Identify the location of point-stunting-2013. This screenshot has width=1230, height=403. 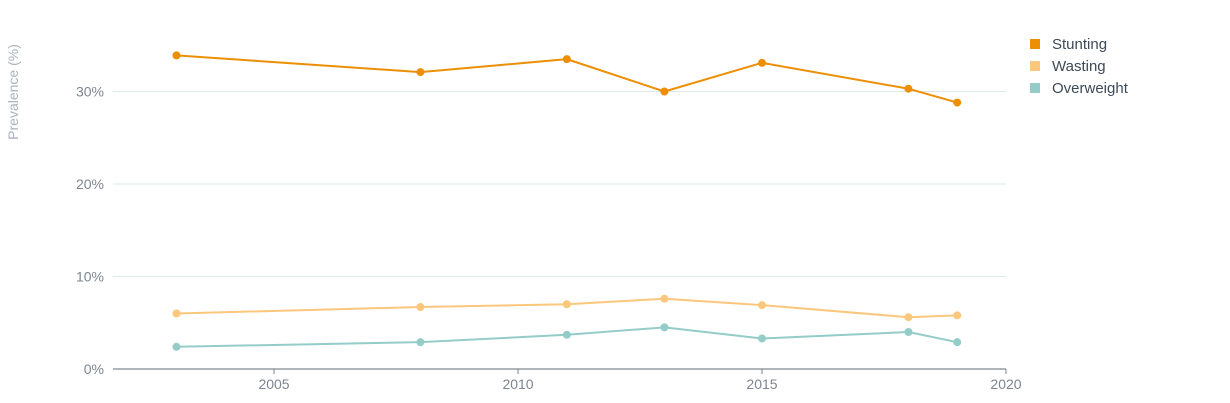
(664, 91).